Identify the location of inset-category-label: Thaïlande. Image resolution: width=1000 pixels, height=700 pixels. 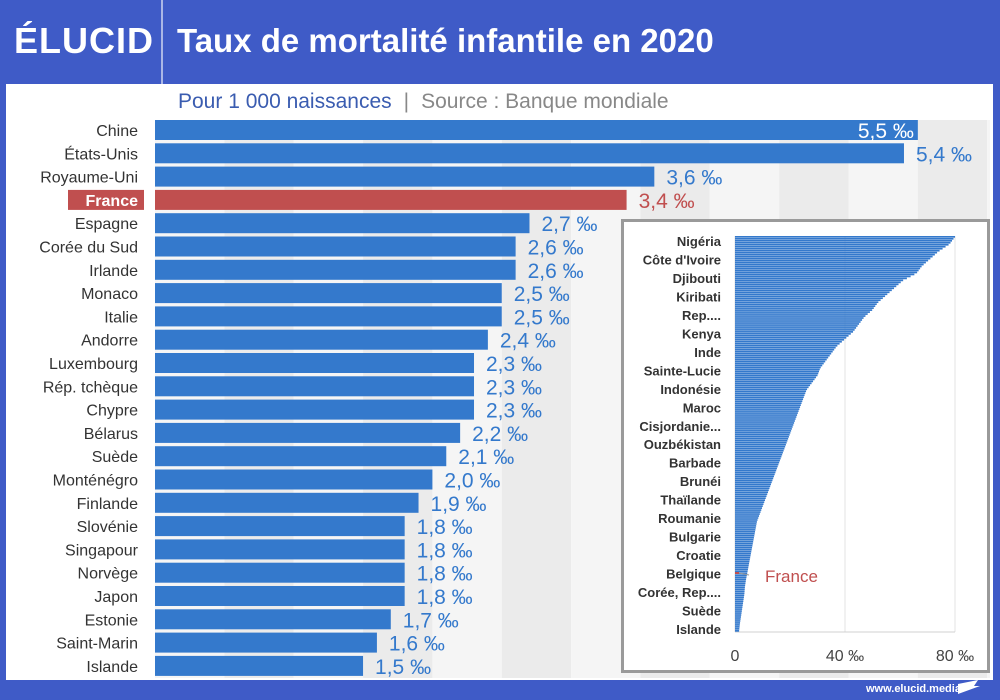
(690, 500).